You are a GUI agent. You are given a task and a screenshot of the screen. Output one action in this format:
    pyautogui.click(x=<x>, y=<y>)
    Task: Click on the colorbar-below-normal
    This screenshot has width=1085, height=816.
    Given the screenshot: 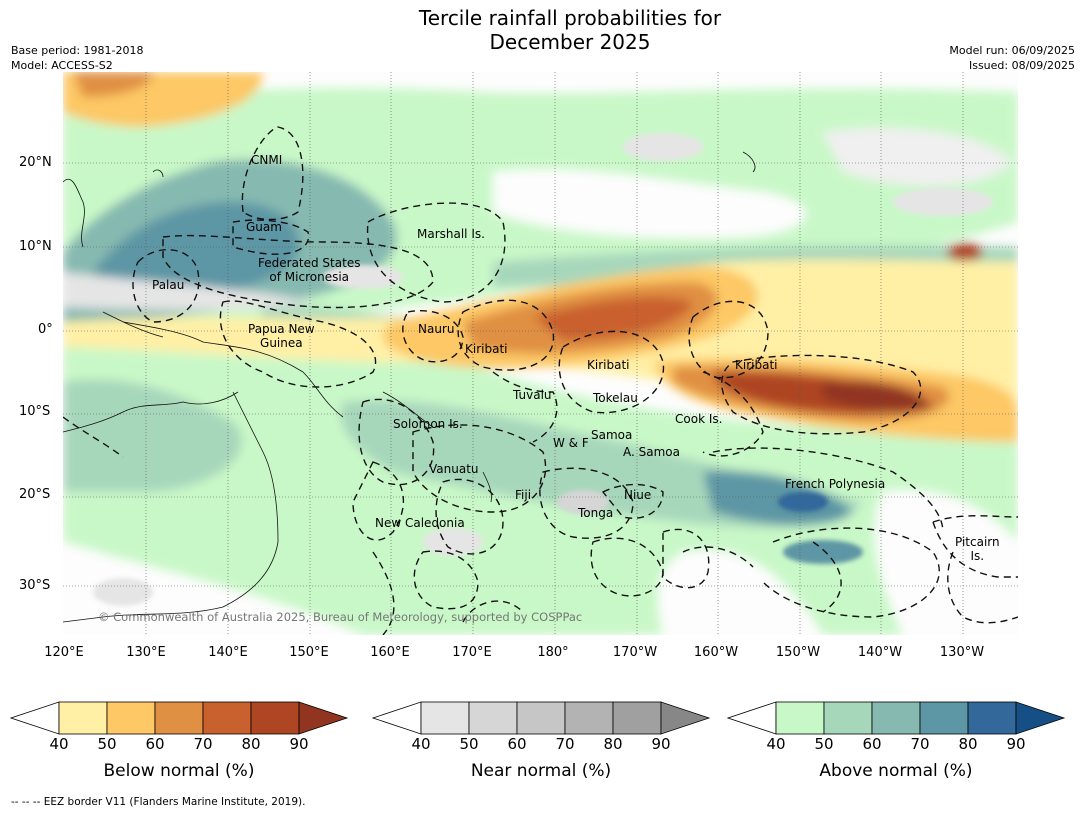 What is the action you would take?
    pyautogui.click(x=179, y=718)
    